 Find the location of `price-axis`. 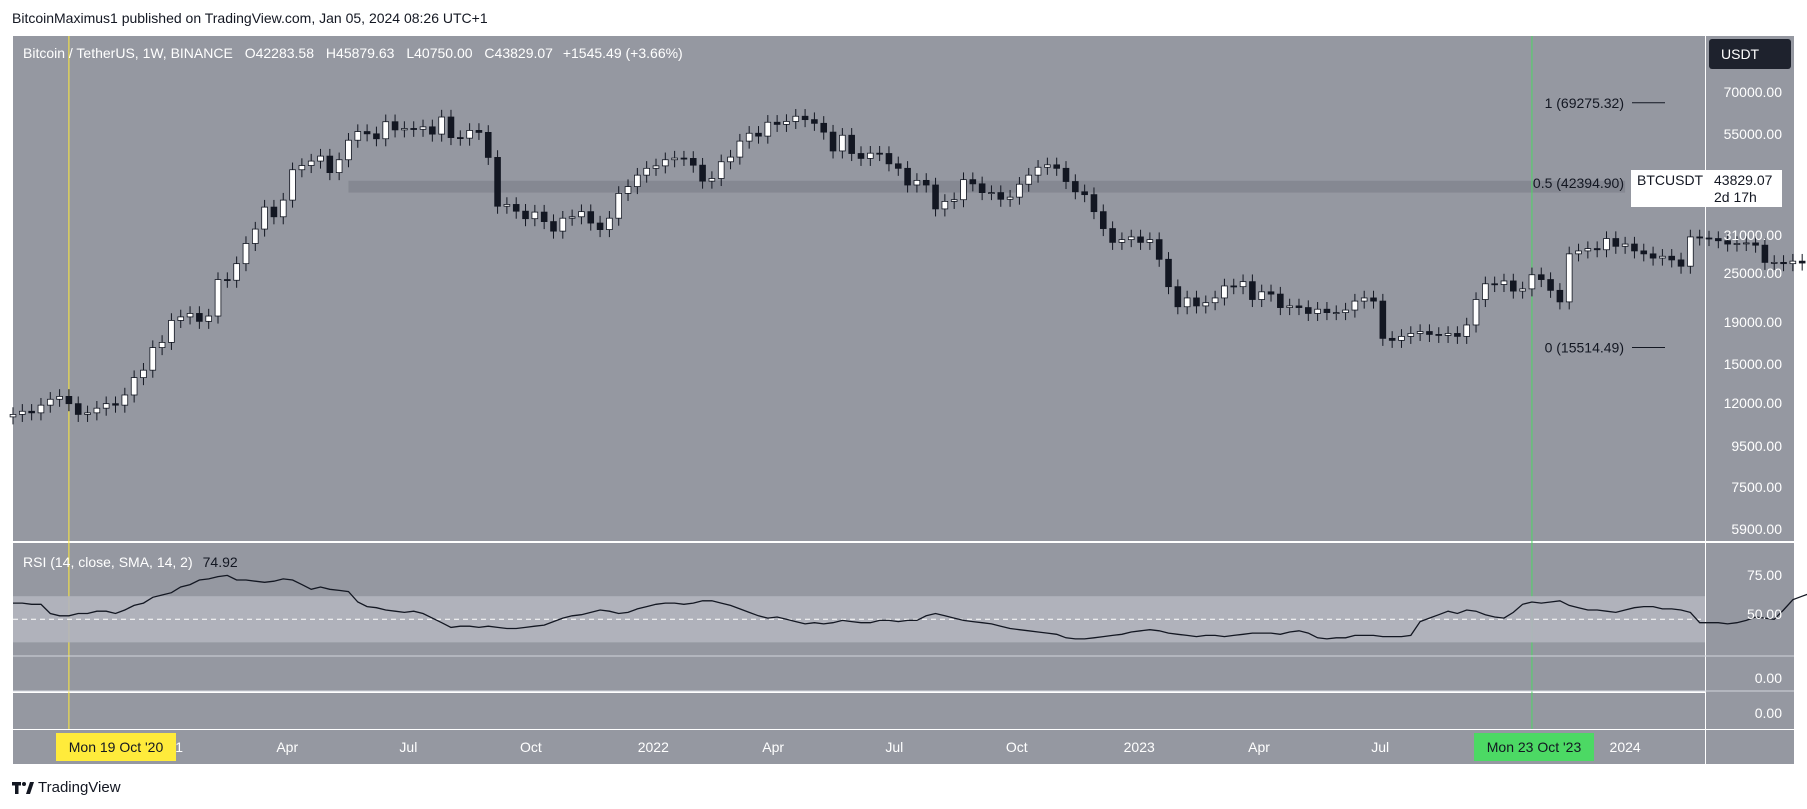

price-axis is located at coordinates (1750, 288).